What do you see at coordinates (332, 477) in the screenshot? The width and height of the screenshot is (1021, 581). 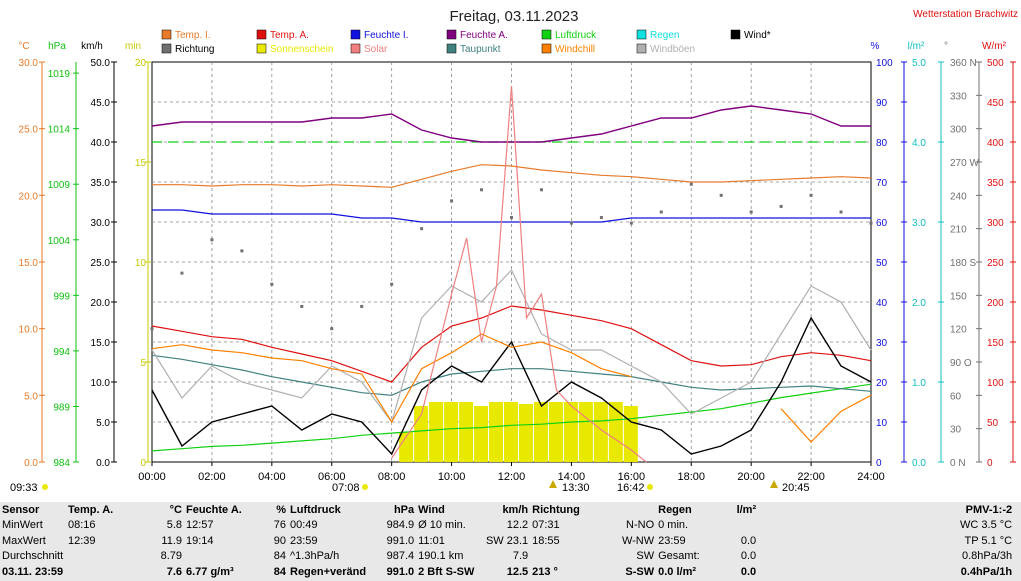 I see `x-tick-label: 06:00` at bounding box center [332, 477].